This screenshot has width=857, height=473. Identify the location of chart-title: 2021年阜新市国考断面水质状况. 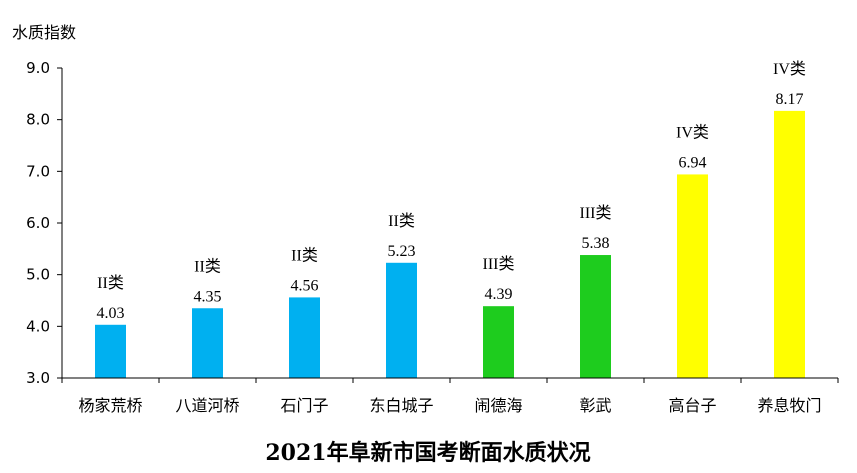
(427, 453).